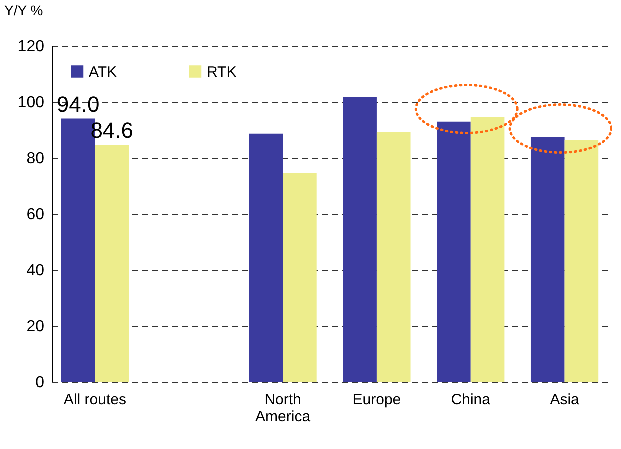  I want to click on x-tick-label: China, so click(471, 400).